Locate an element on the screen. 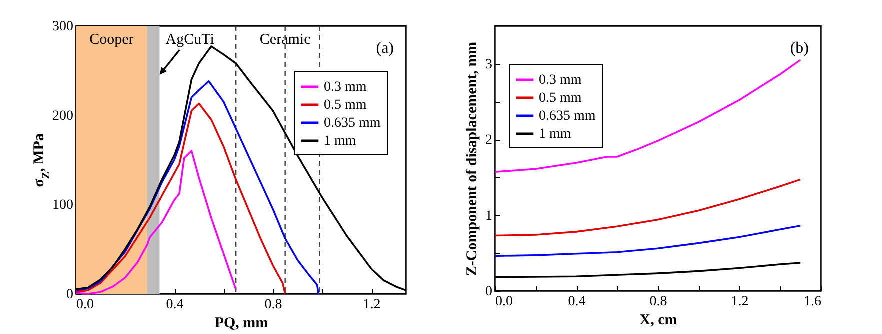 This screenshot has width=882, height=334. annotation: (b) is located at coordinates (799, 48).